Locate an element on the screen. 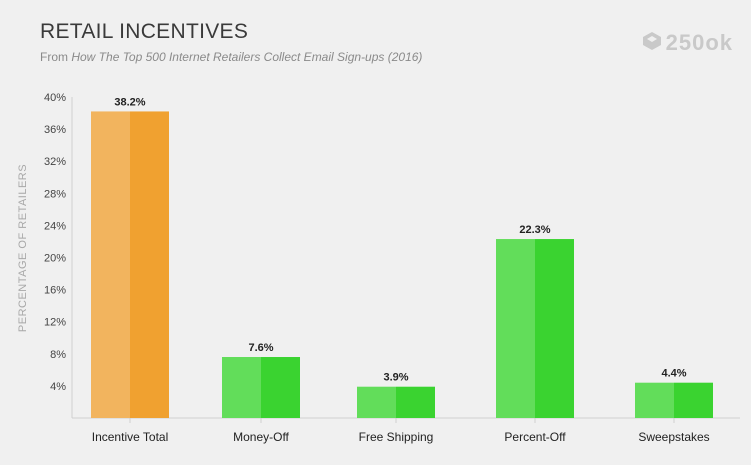  y-tick-label: 32% is located at coordinates (55, 162).